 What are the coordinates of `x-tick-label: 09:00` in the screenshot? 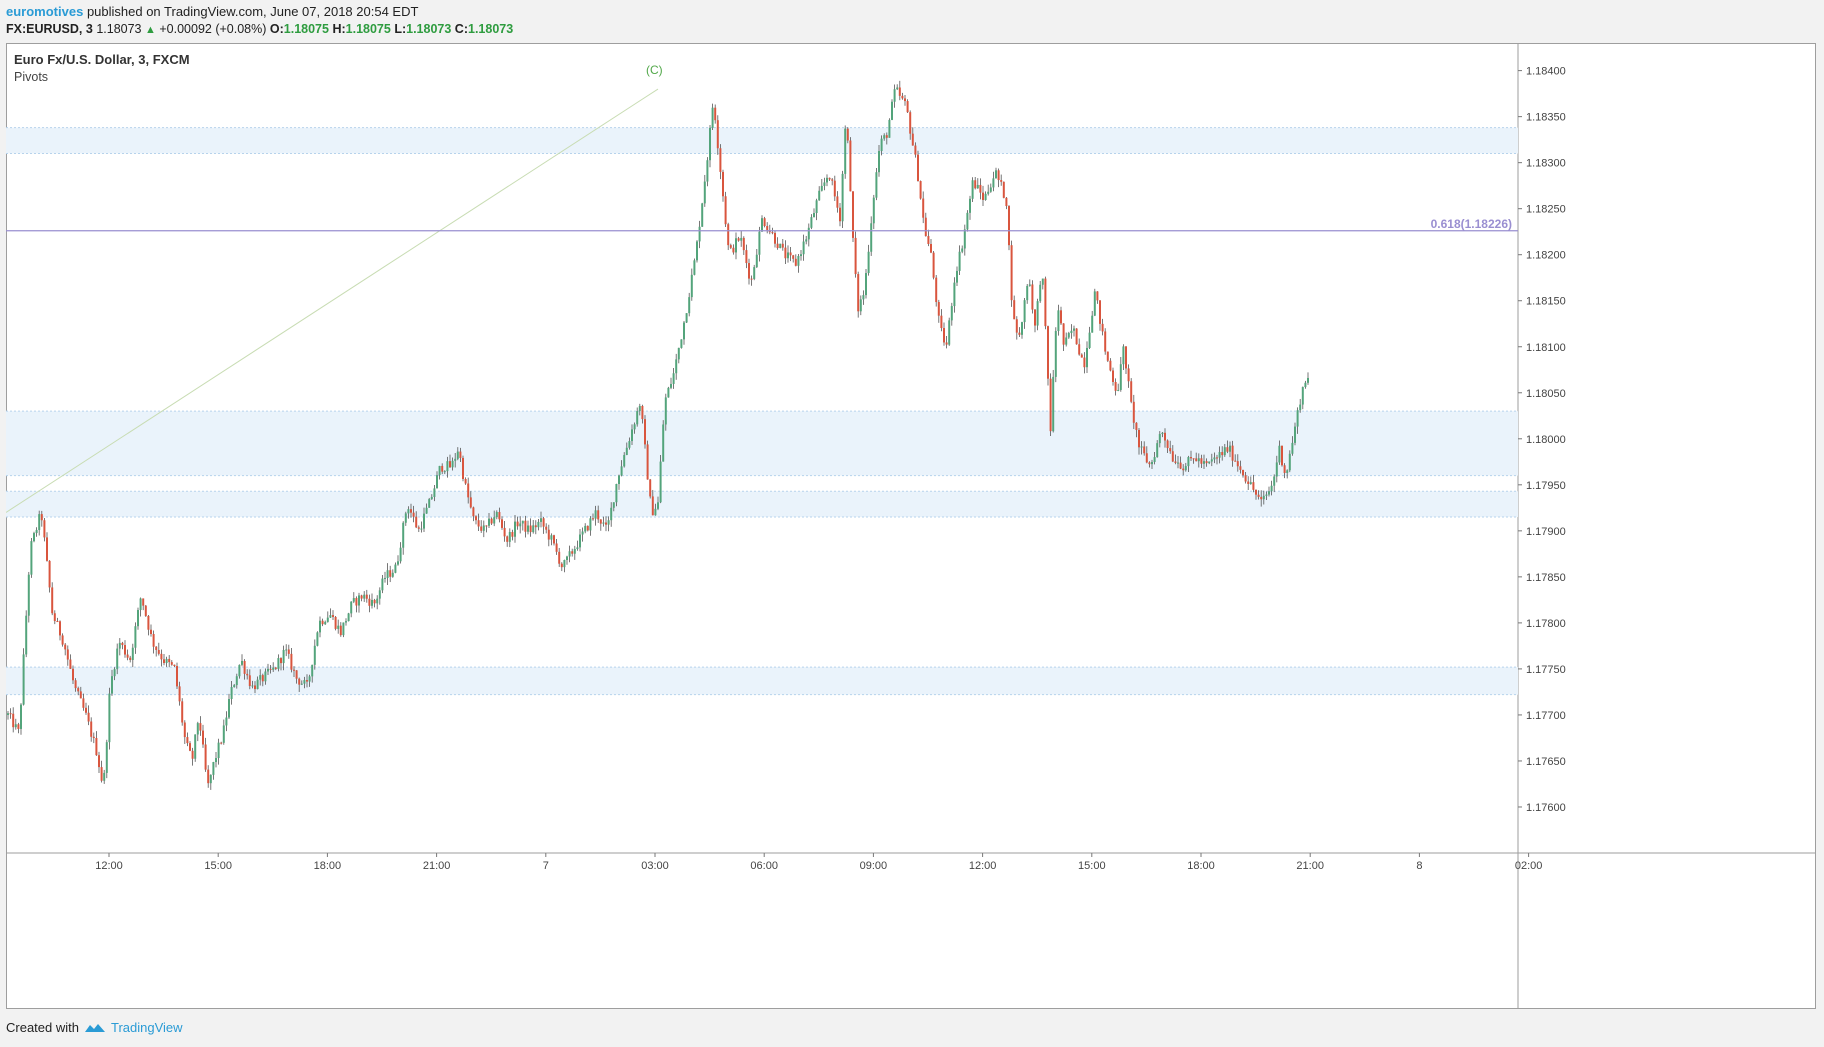 It's located at (874, 866).